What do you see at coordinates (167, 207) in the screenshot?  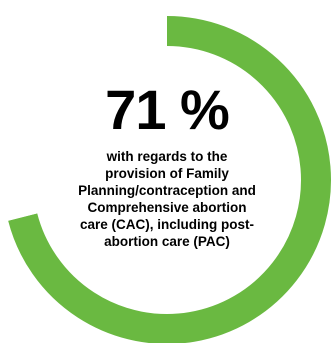 I see `caption-line-4: Comprehensive abortion` at bounding box center [167, 207].